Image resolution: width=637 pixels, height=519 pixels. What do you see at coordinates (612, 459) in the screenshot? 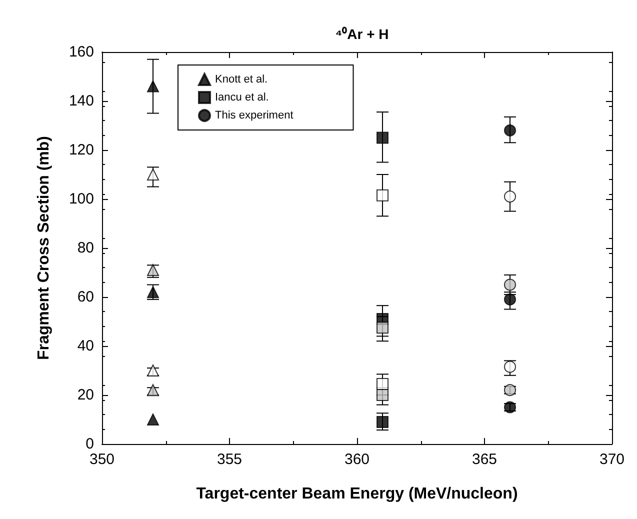
I see `x-tick-label: 370` at bounding box center [612, 459].